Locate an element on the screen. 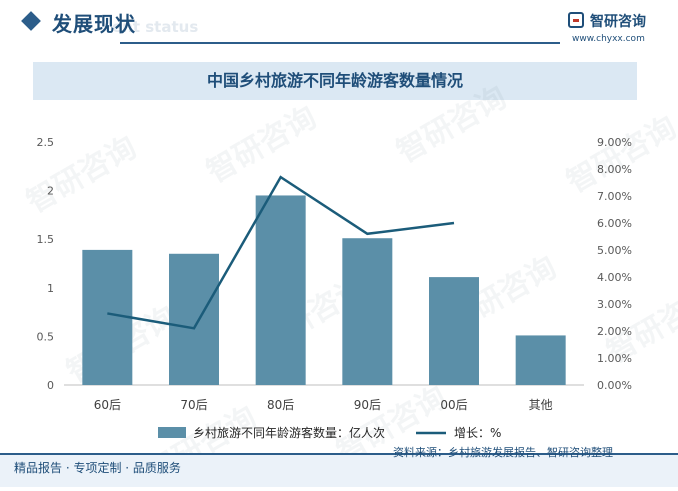 The image size is (678, 491). x-tick-label: 其他 is located at coordinates (541, 405).